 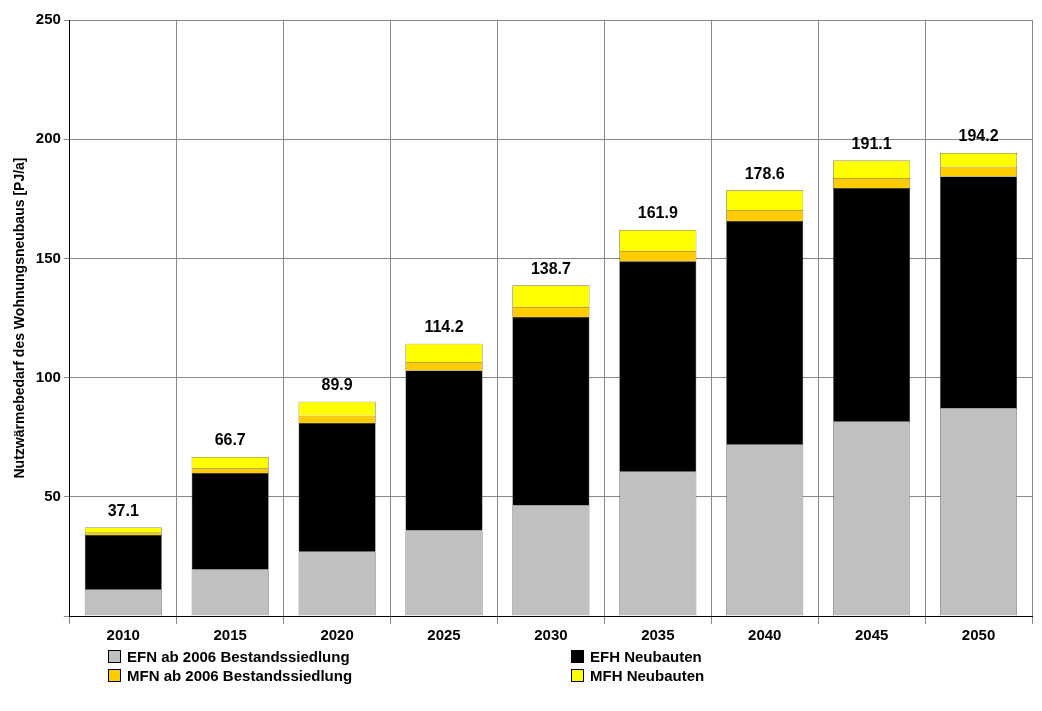 I want to click on x-tick-label: 2010, so click(x=123, y=635).